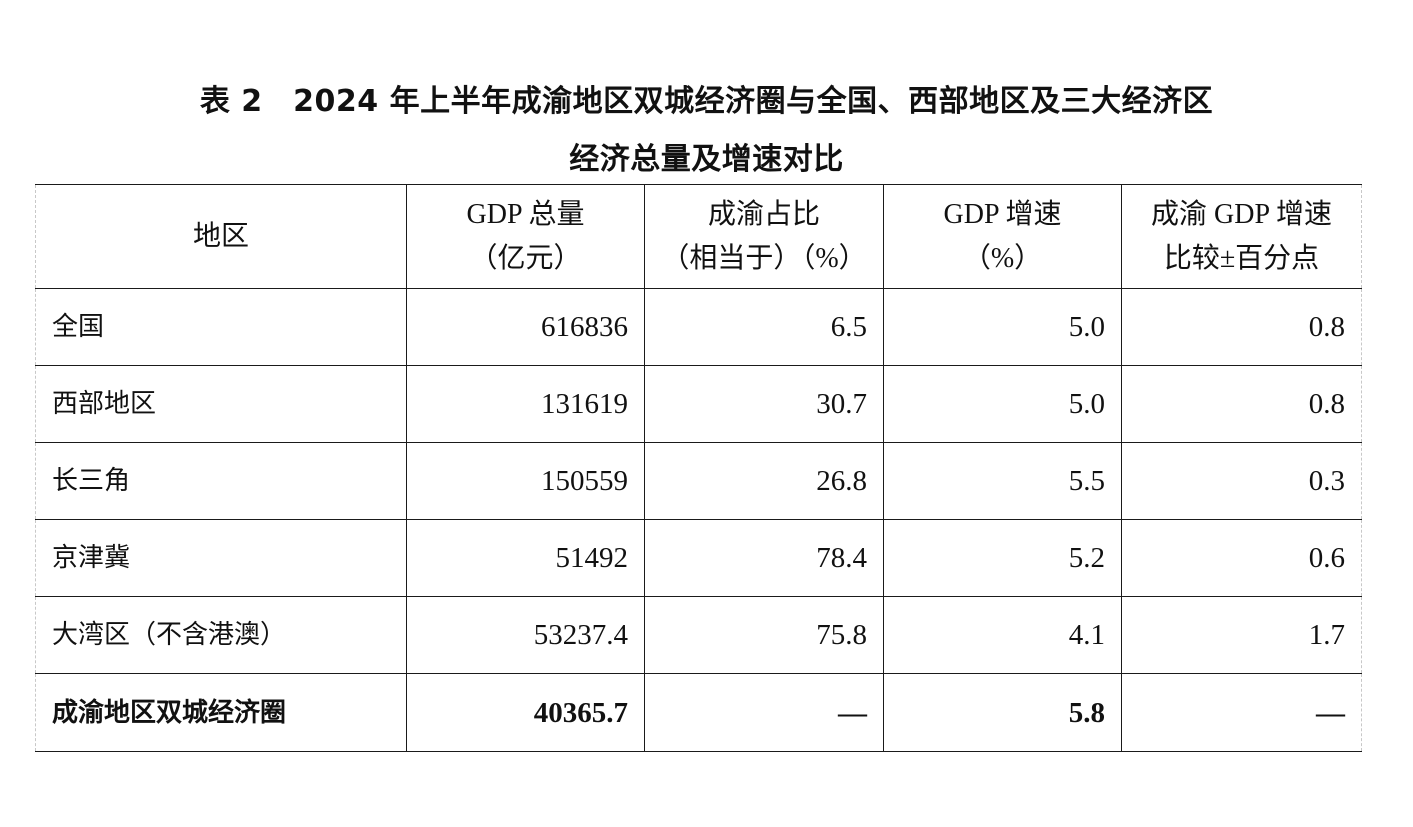 Image resolution: width=1413 pixels, height=827 pixels. I want to click on header-gdp-total-line1: GDP 总量, so click(525, 214).